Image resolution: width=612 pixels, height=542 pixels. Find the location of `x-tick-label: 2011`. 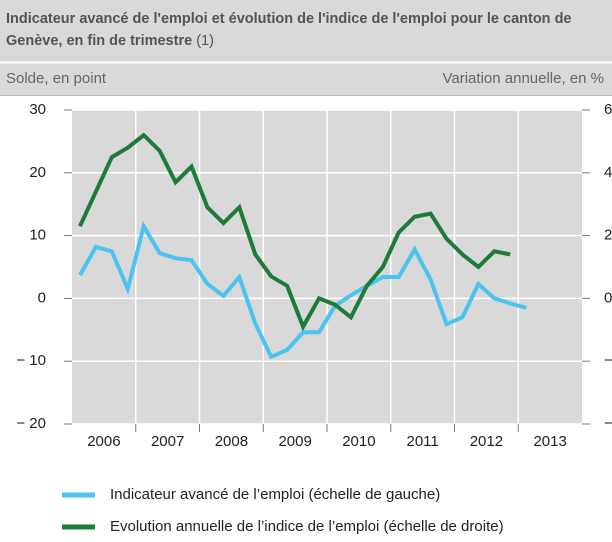

x-tick-label: 2011 is located at coordinates (422, 441).